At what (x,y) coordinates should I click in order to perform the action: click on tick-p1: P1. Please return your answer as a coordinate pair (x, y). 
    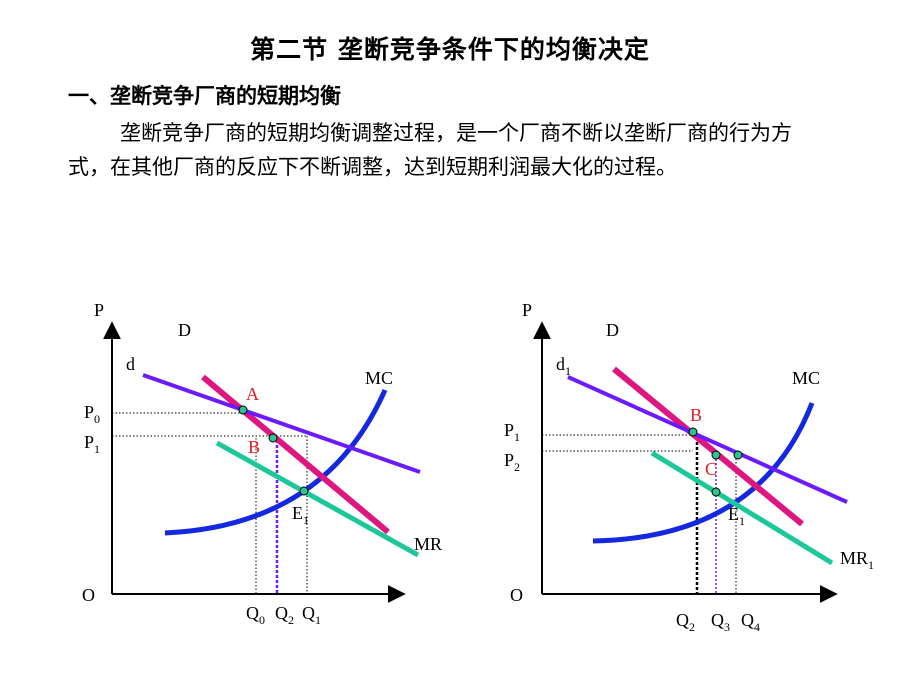
    Looking at the image, I should click on (92, 444).